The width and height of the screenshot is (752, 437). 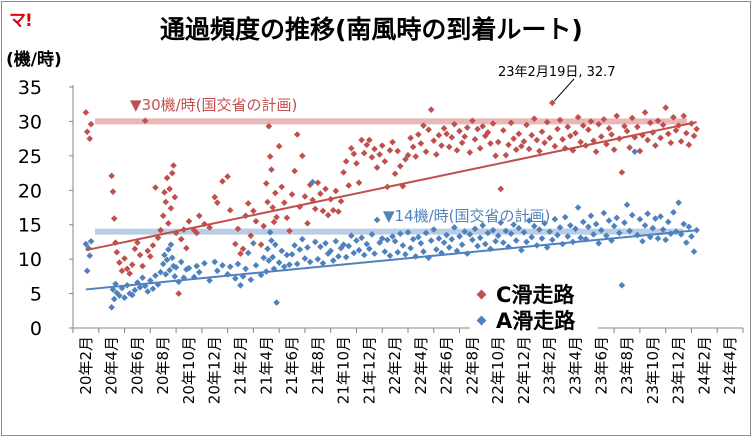 What do you see at coordinates (344, 370) in the screenshot?
I see `x-tick-label: 21年10月` at bounding box center [344, 370].